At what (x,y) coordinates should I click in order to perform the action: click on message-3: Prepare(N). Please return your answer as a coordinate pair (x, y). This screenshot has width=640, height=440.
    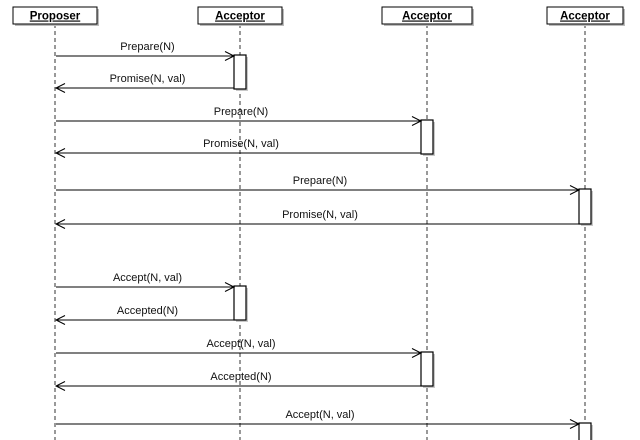
    Looking at the image, I should click on (239, 116).